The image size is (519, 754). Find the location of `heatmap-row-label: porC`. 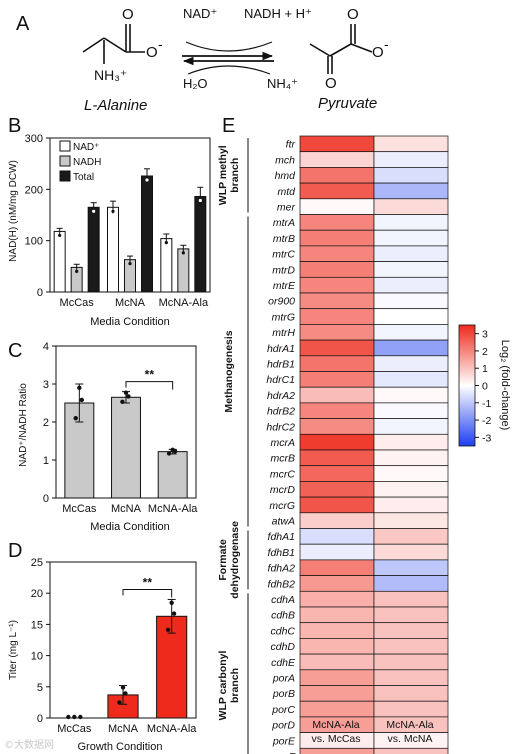

heatmap-row-label: porC is located at coordinates (283, 710).